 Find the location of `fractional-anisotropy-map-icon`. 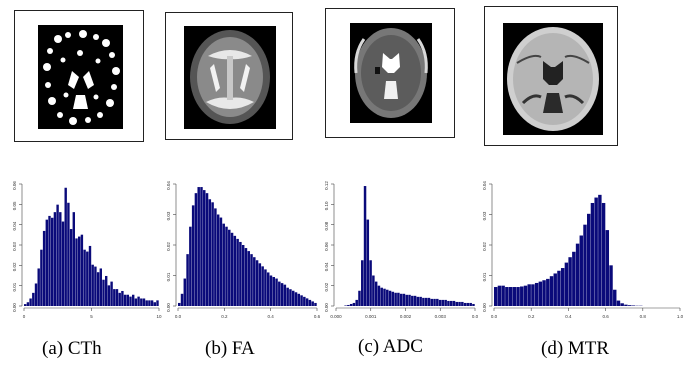

fractional-anisotropy-map-icon is located at coordinates (230, 77).